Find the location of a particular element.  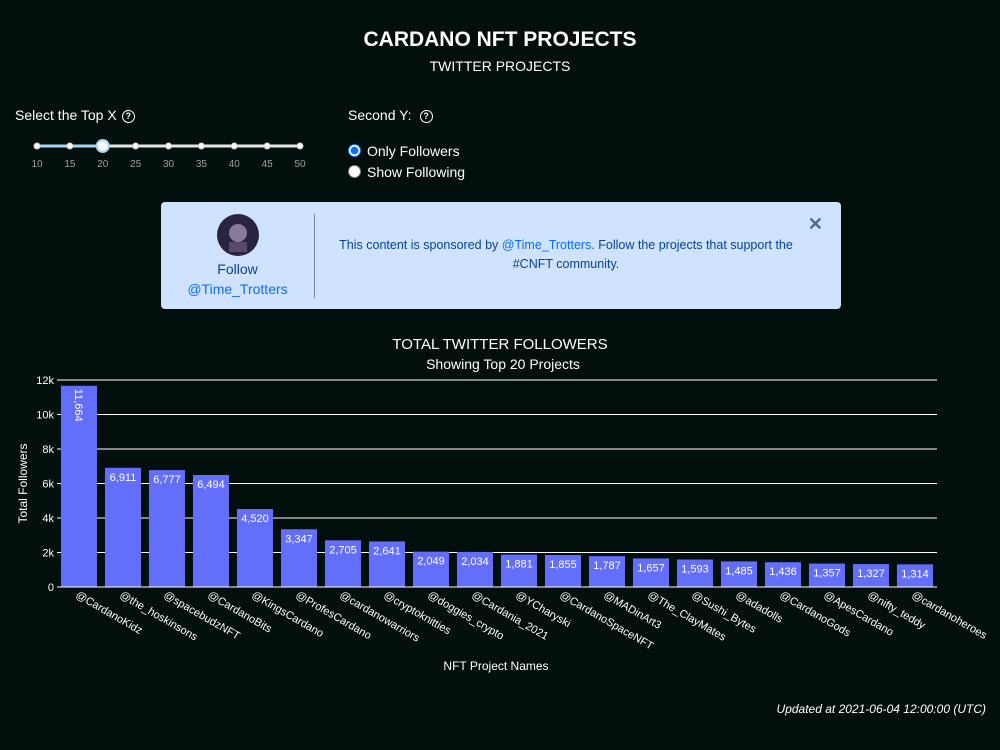

bar-value-label: 1,327 is located at coordinates (871, 574).